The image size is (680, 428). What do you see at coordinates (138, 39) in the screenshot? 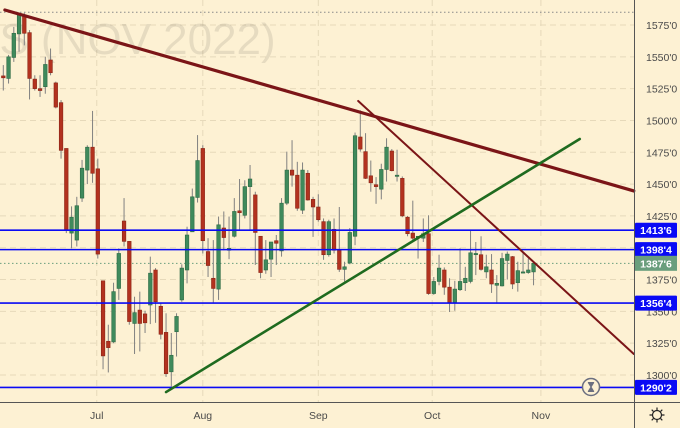
I see `symbol-watermark: ES (NOV 2022)` at bounding box center [138, 39].